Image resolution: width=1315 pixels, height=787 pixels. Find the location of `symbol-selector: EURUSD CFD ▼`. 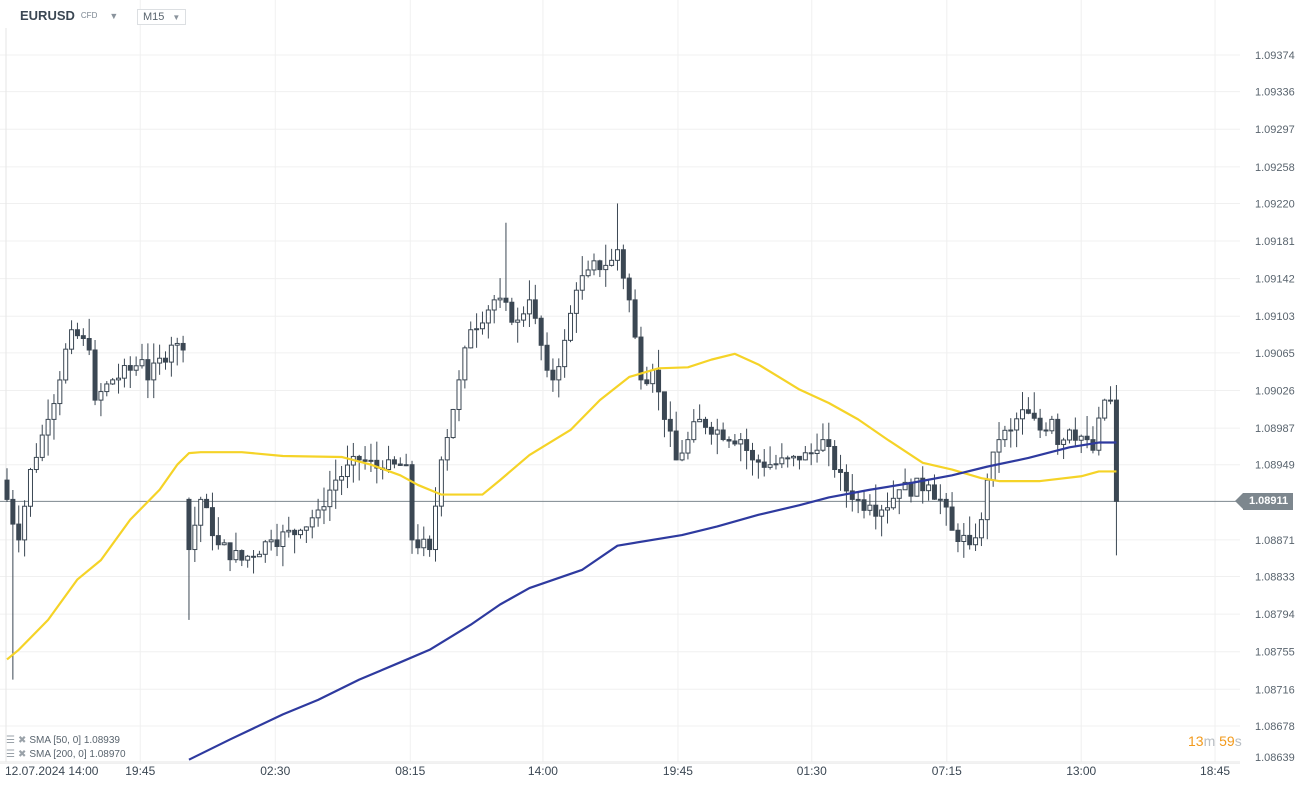

symbol-selector: EURUSD CFD ▼ is located at coordinates (69, 15).